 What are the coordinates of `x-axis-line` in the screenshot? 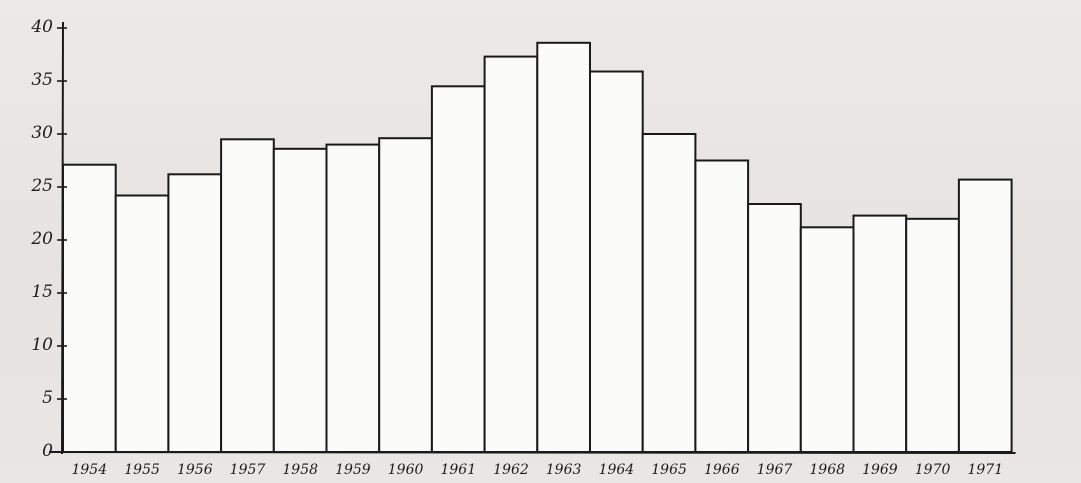 It's located at (532, 452).